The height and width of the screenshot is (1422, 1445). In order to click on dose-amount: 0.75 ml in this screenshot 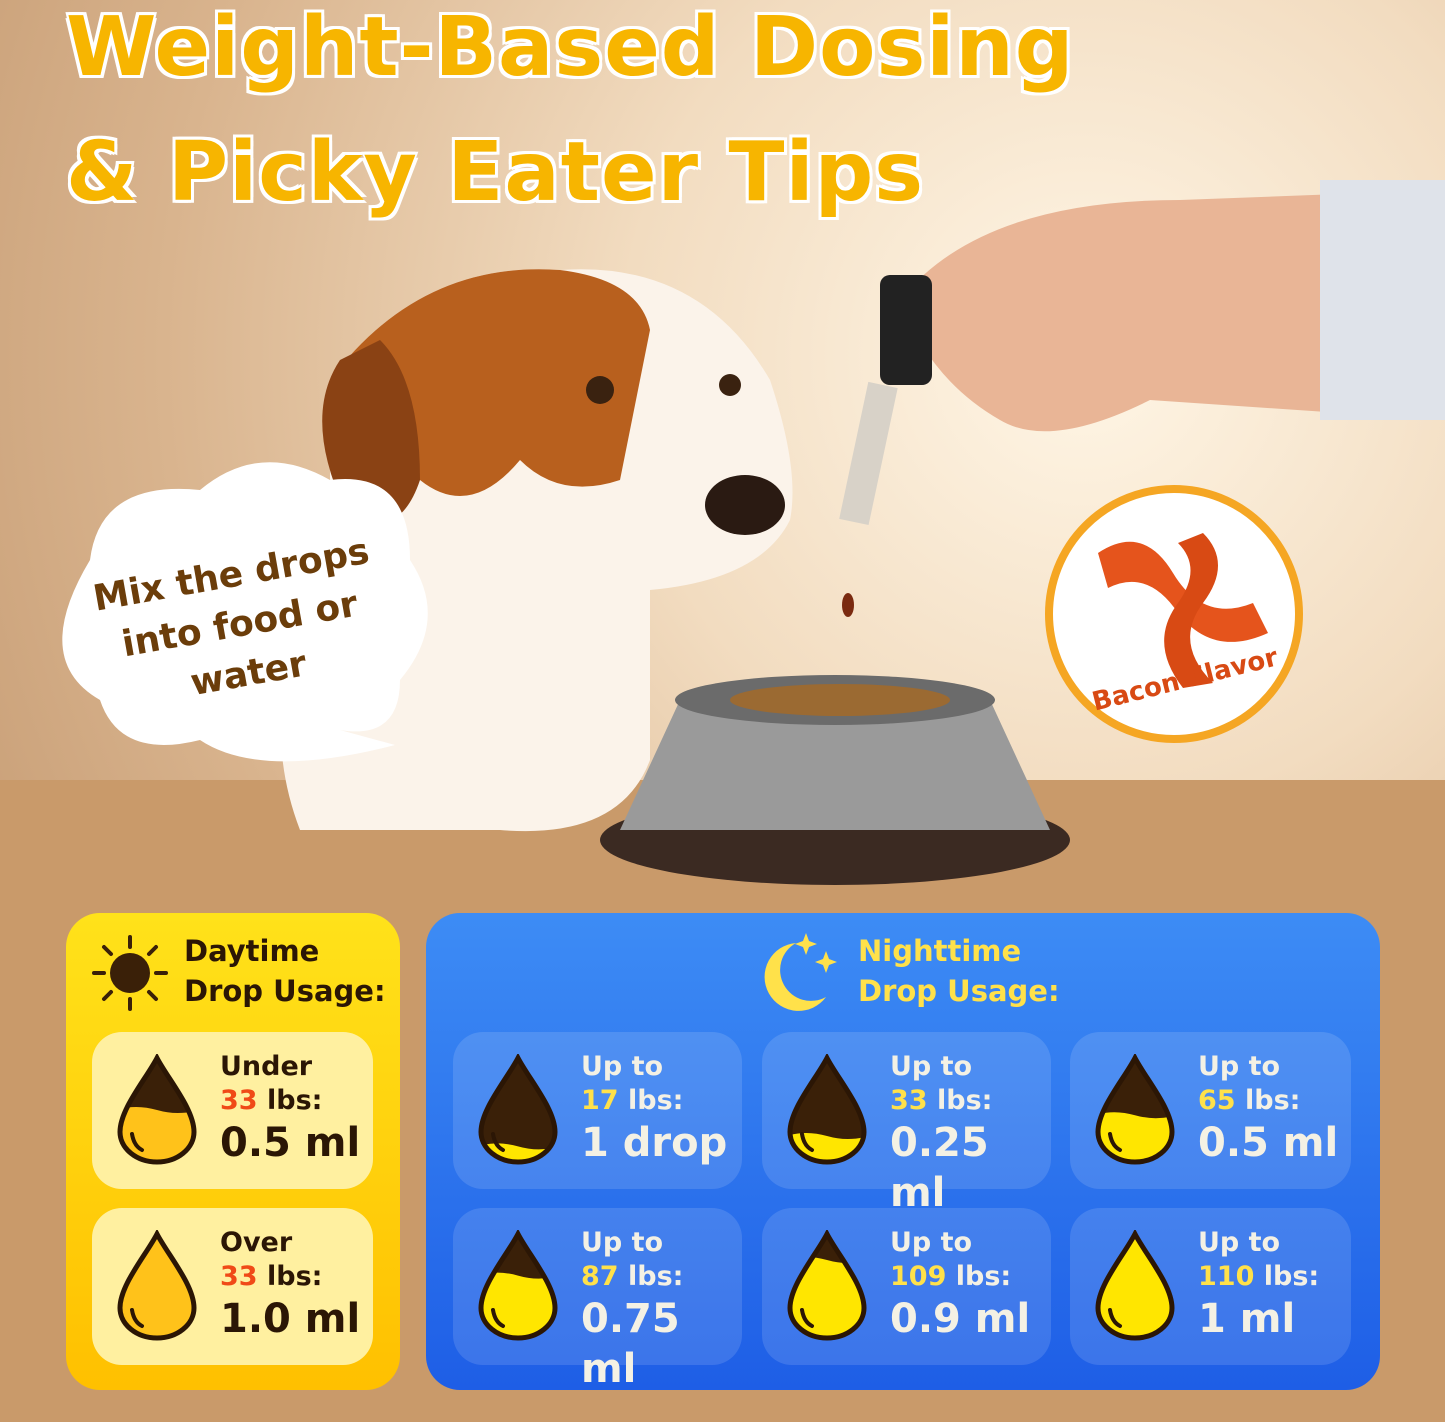, I will do `click(630, 1344)`.